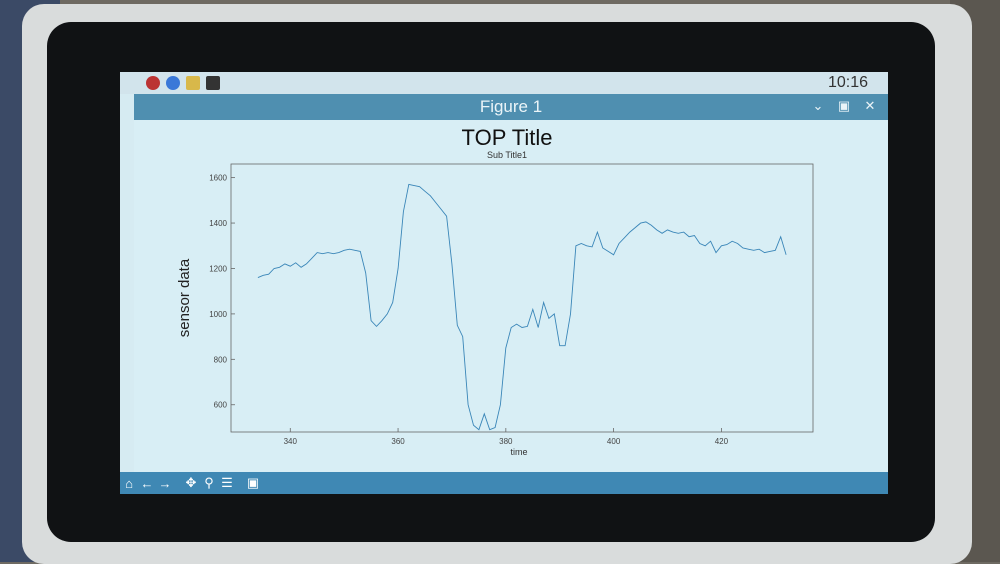 This screenshot has height=564, width=1000. Describe the element at coordinates (213, 83) in the screenshot. I see `terminal-icon` at that location.